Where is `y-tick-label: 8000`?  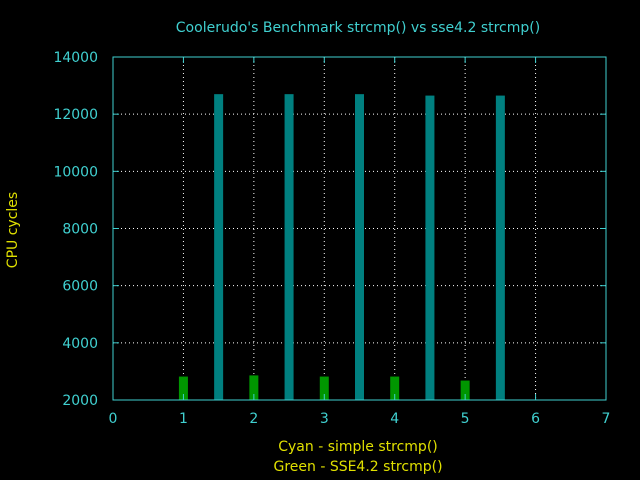 y-tick-label: 8000 is located at coordinates (80, 230).